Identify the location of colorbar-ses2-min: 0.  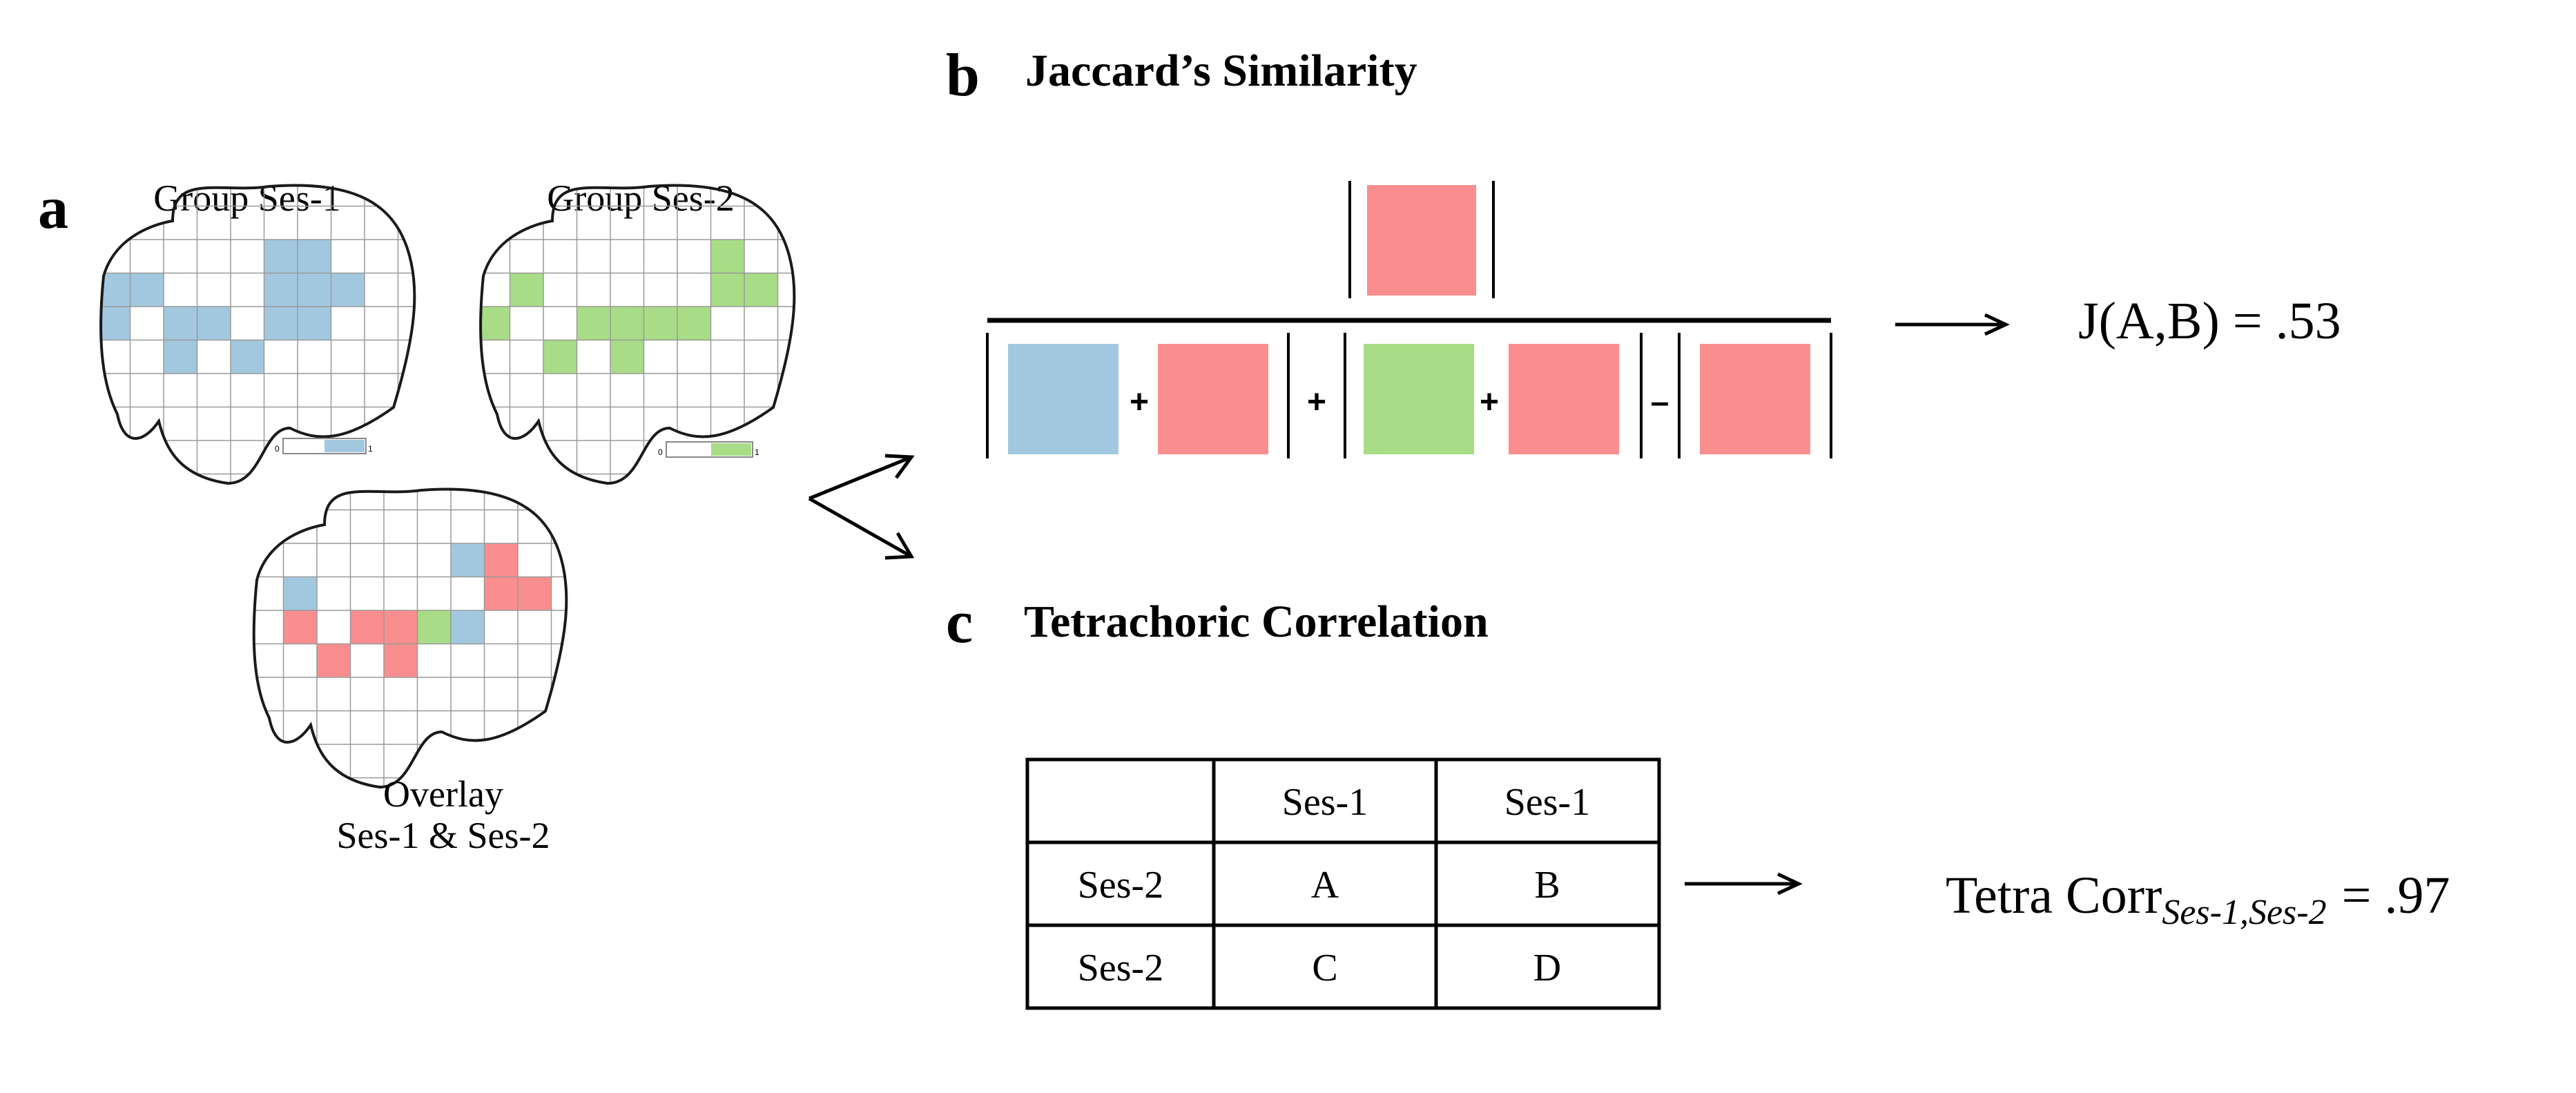
(661, 452).